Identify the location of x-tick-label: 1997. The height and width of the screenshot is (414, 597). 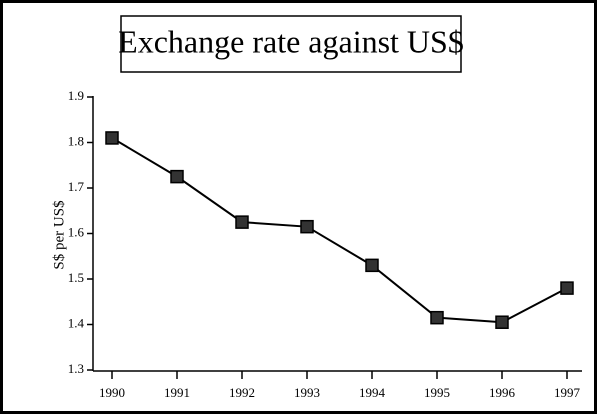
(567, 392).